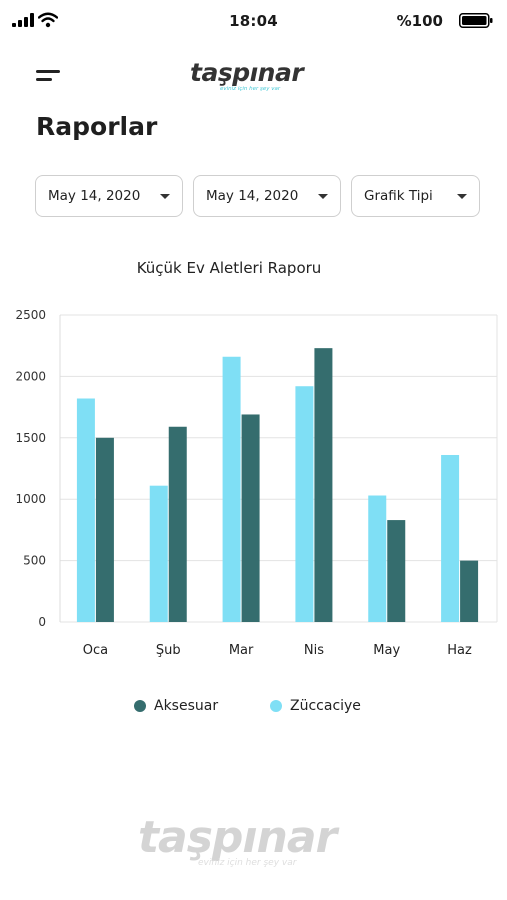 This screenshot has height=900, width=507. I want to click on x-tick-label: Mar, so click(241, 650).